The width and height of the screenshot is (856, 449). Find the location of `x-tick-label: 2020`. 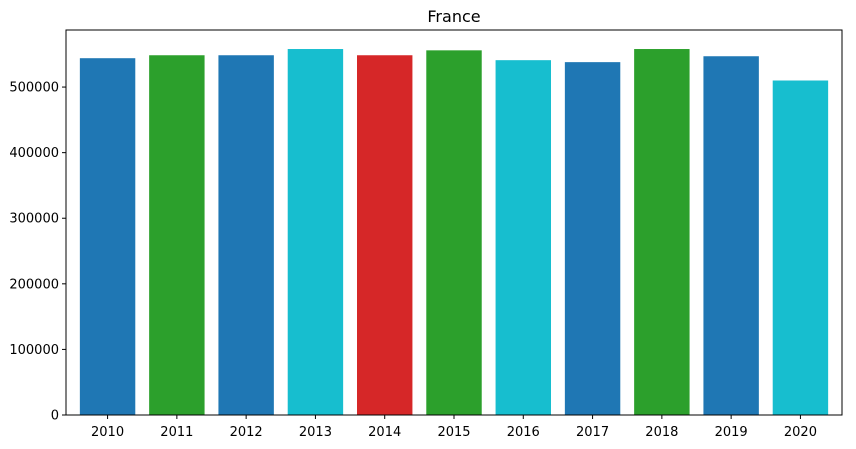

x-tick-label: 2020 is located at coordinates (800, 432).